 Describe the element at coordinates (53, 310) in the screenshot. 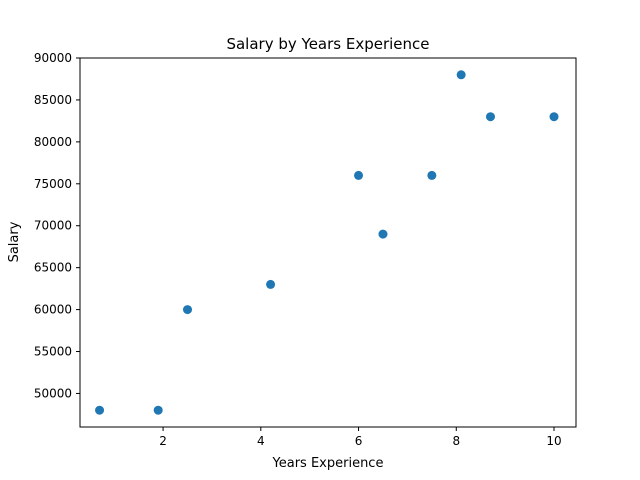

I see `y-tick-label: 60000` at that location.